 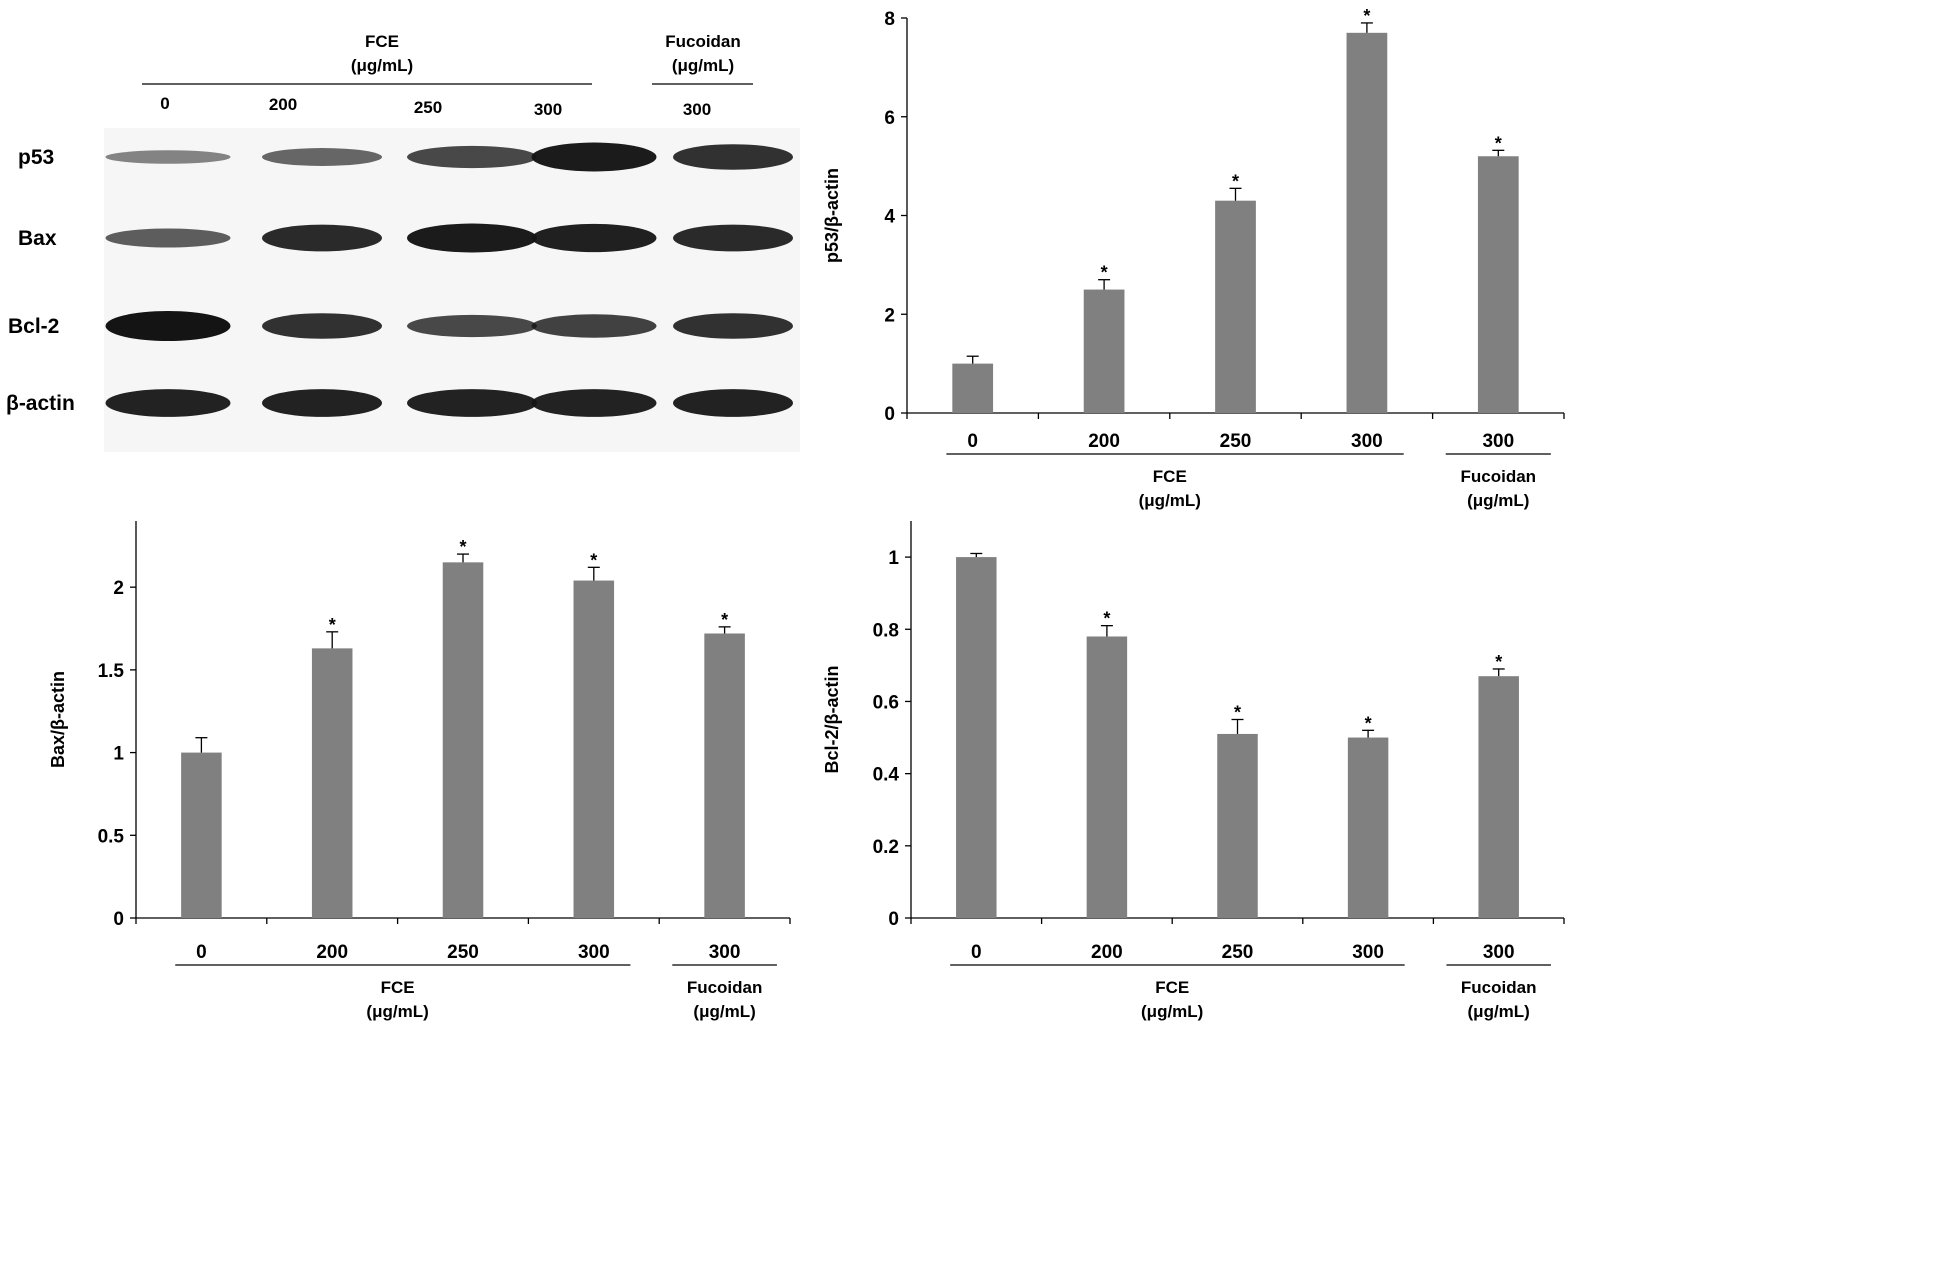 What do you see at coordinates (399, 403) in the screenshot?
I see `blot-row--actin: β-actin` at bounding box center [399, 403].